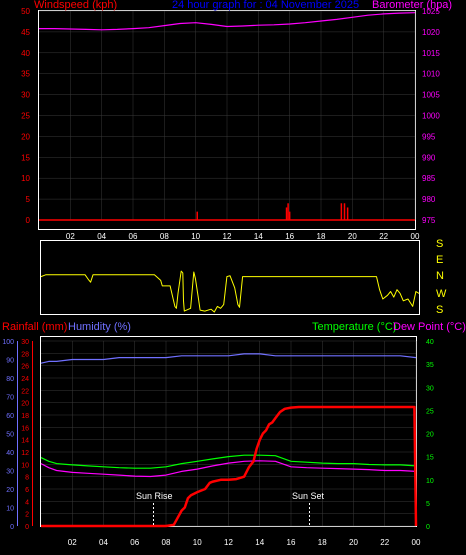  I want to click on windspeed-axis-ticks: 0 5 10 15 20 25 30 35 40 45 50, so click(25, 116).